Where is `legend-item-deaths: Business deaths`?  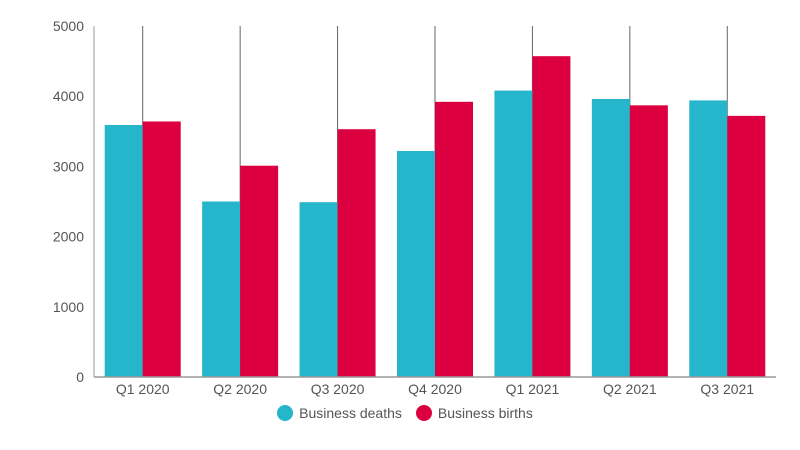
legend-item-deaths: Business deaths is located at coordinates (339, 413).